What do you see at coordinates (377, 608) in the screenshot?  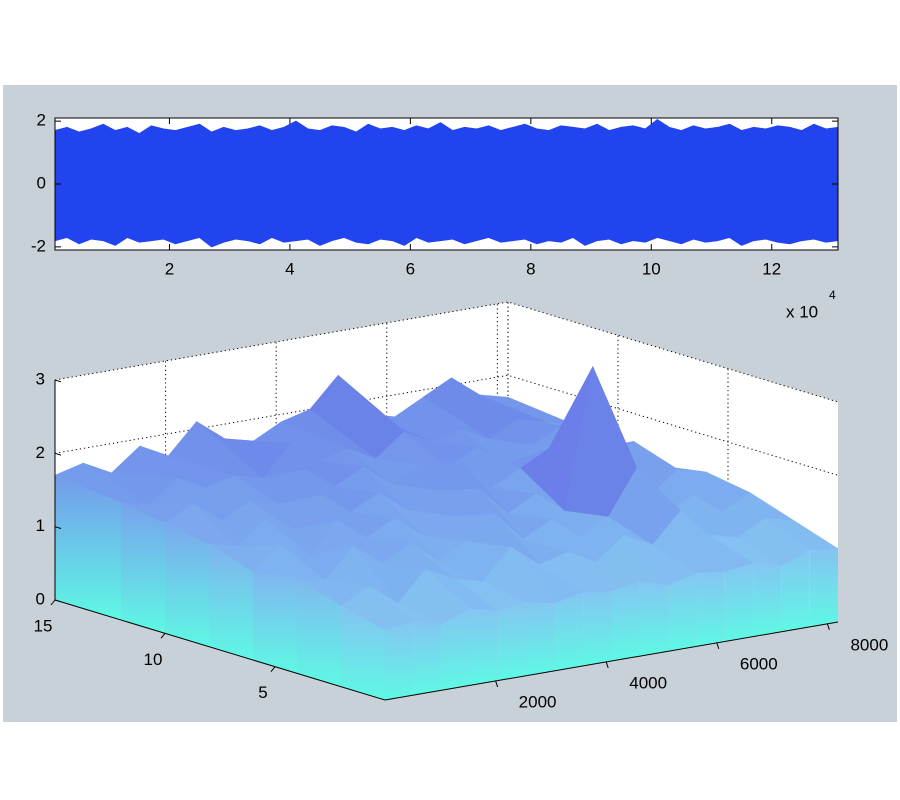 I see `surface-cell` at bounding box center [377, 608].